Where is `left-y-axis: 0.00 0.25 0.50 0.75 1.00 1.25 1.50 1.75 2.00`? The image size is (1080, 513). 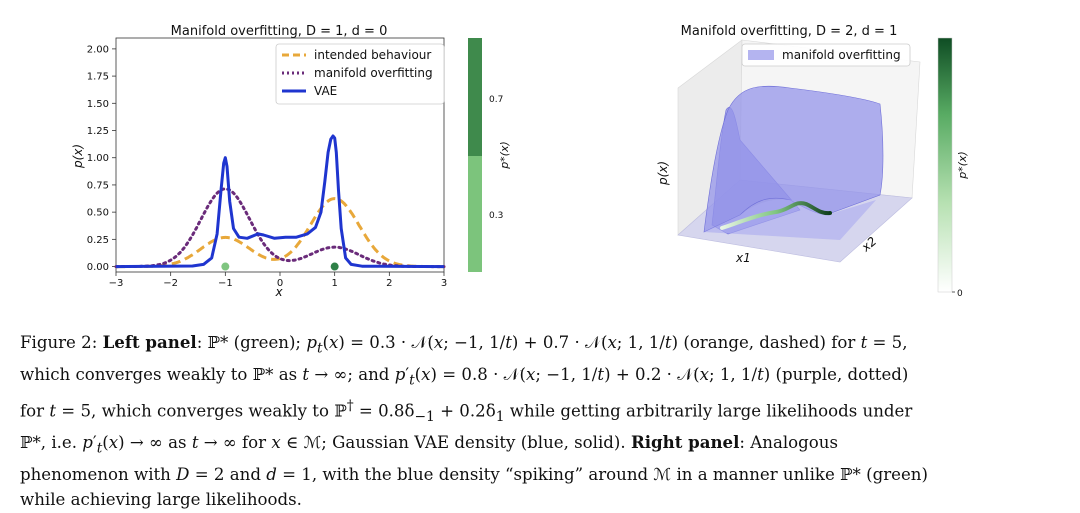
left-y-axis: 0.00 0.25 0.50 0.75 1.00 1.25 1.50 1.75 2.00 is located at coordinates (101, 158).